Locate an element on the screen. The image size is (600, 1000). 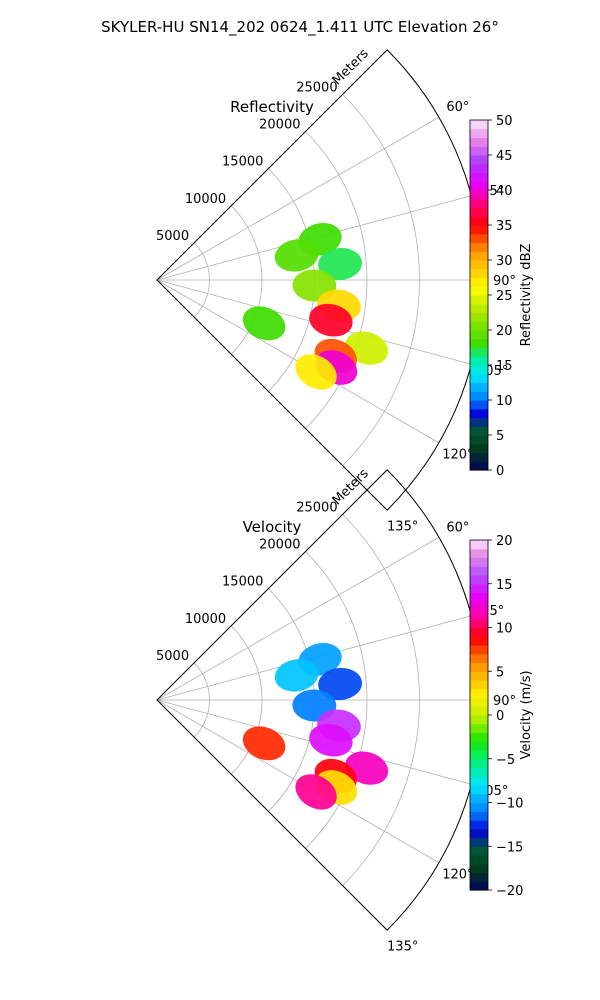
angle-tick-label: 135° is located at coordinates (402, 527).